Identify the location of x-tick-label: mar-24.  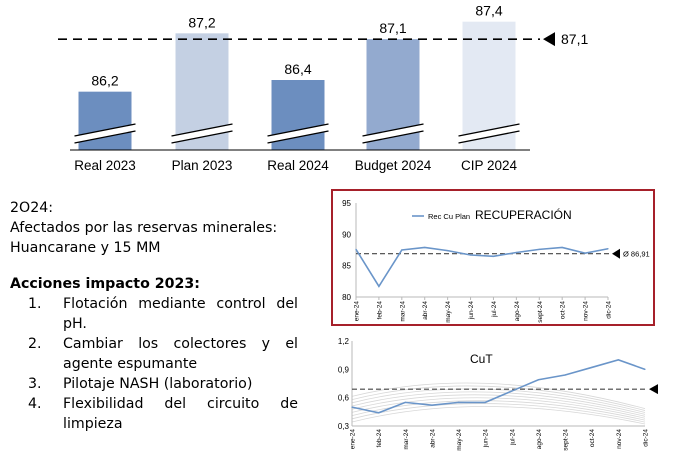
(406, 439).